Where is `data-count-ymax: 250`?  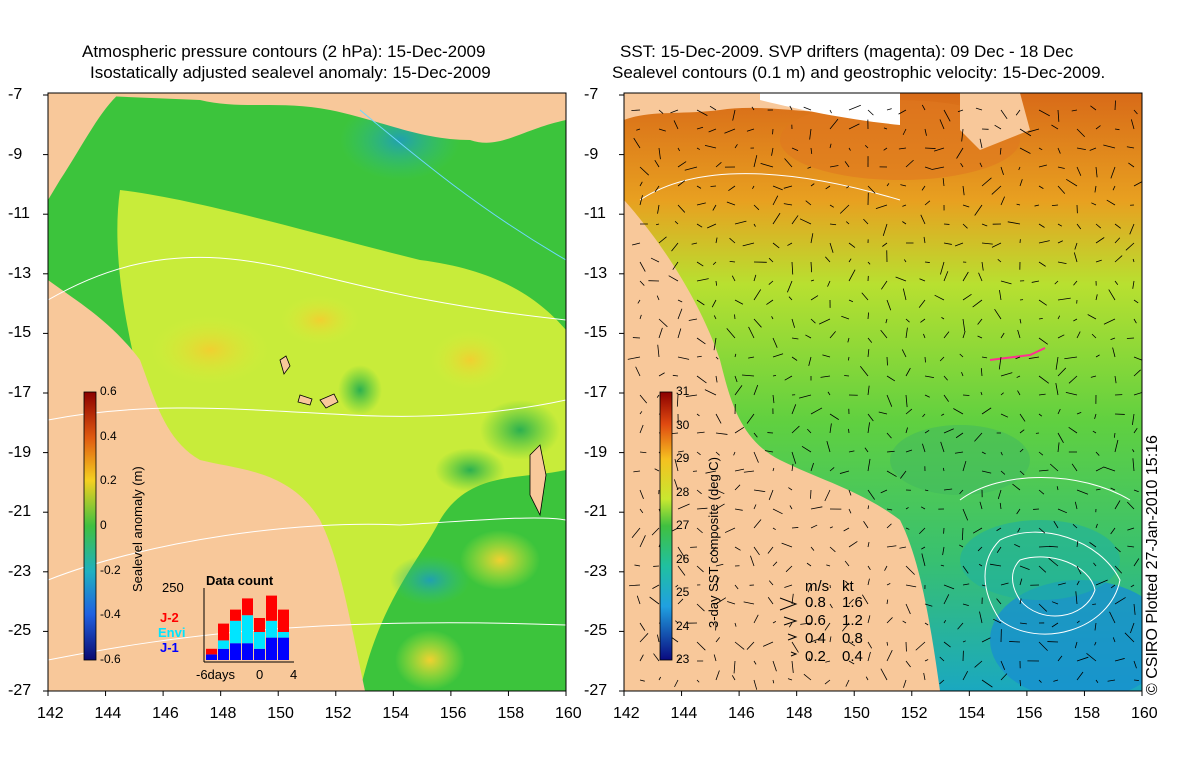
data-count-ymax: 250 is located at coordinates (173, 587).